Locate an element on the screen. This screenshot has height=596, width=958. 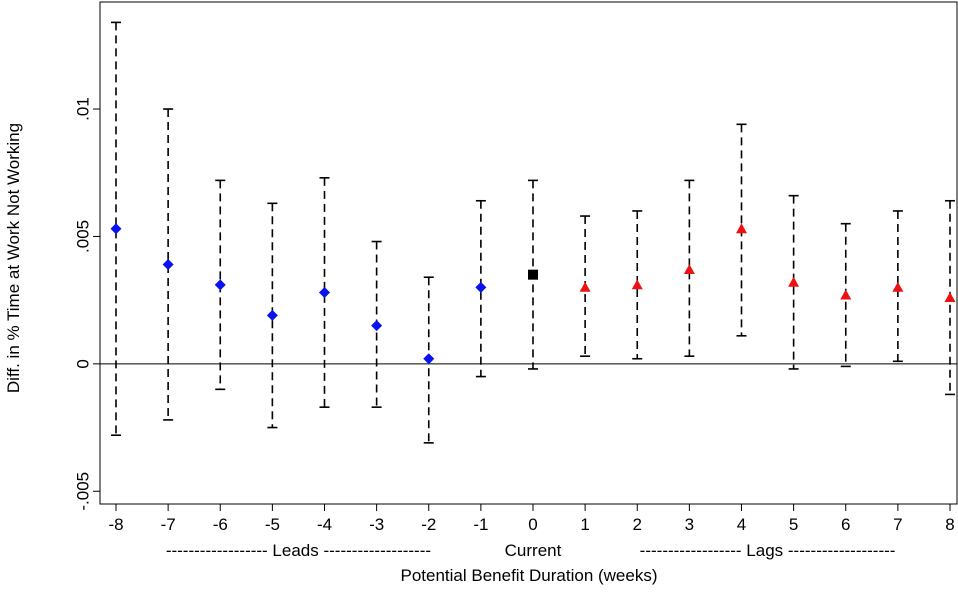
x-tick-label: -1 is located at coordinates (480, 524).